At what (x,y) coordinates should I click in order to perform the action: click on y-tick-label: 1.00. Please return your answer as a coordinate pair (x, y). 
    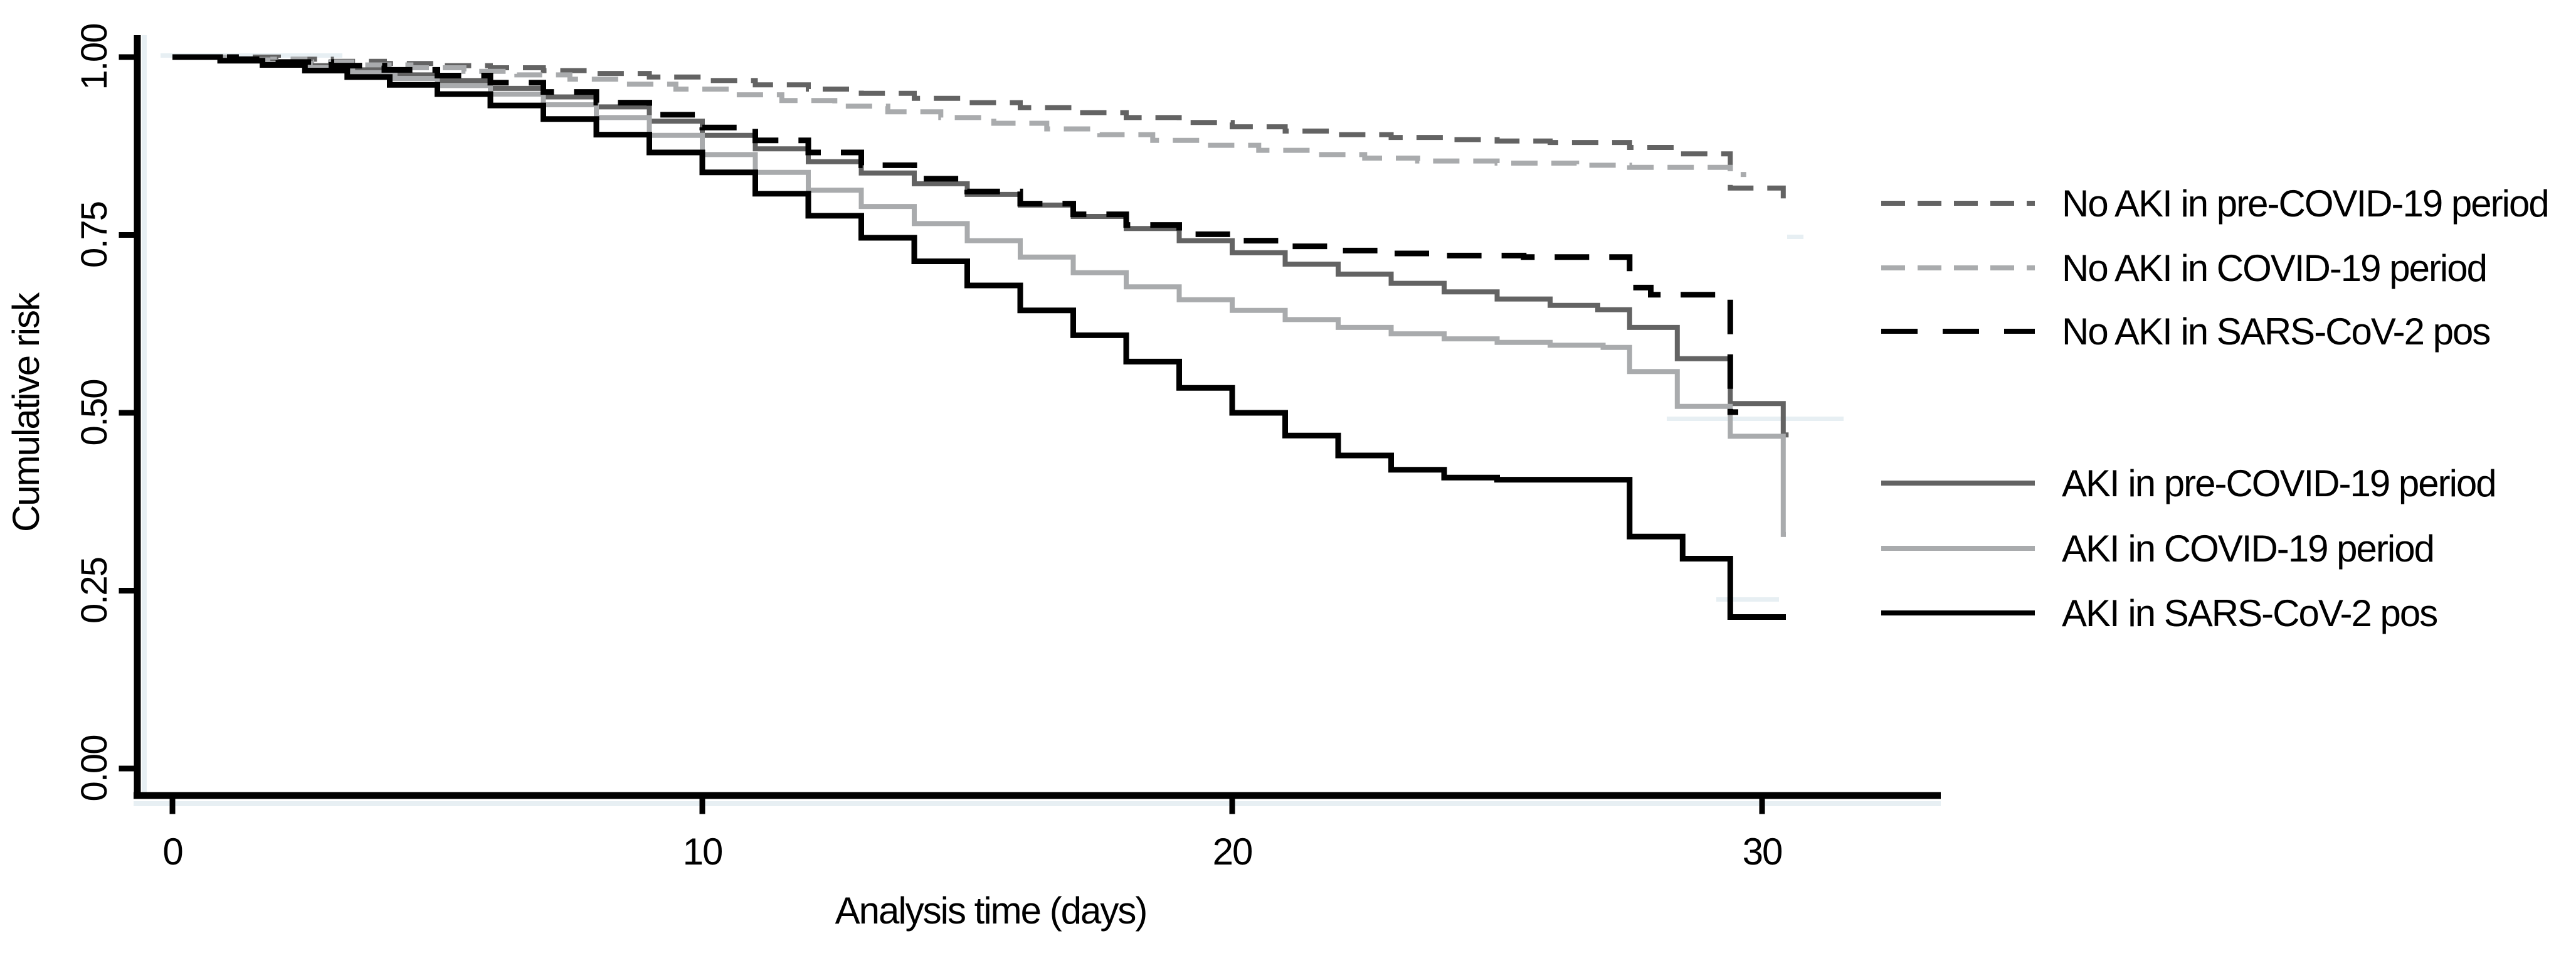
    Looking at the image, I should click on (94, 57).